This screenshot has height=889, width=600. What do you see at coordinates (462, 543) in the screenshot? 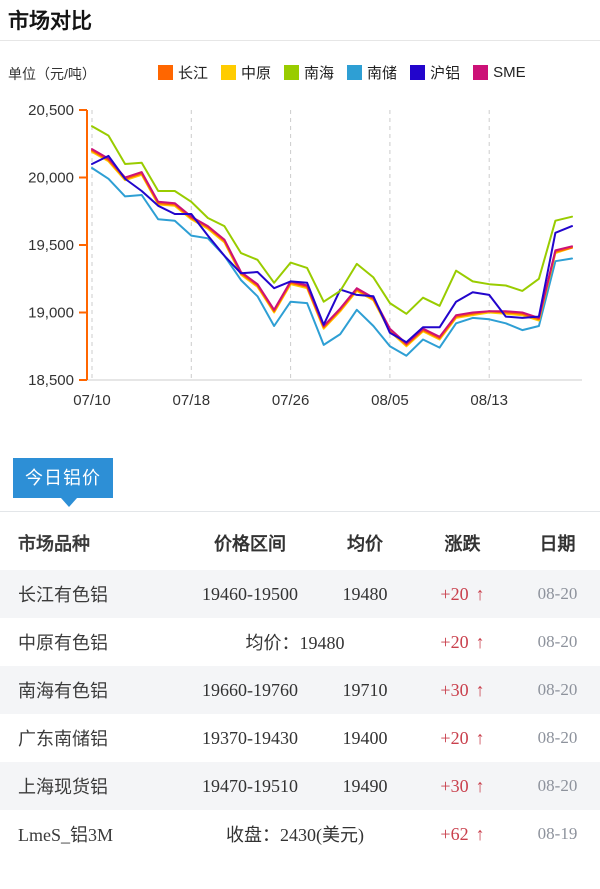
I see `column-header: 涨跌` at bounding box center [462, 543].